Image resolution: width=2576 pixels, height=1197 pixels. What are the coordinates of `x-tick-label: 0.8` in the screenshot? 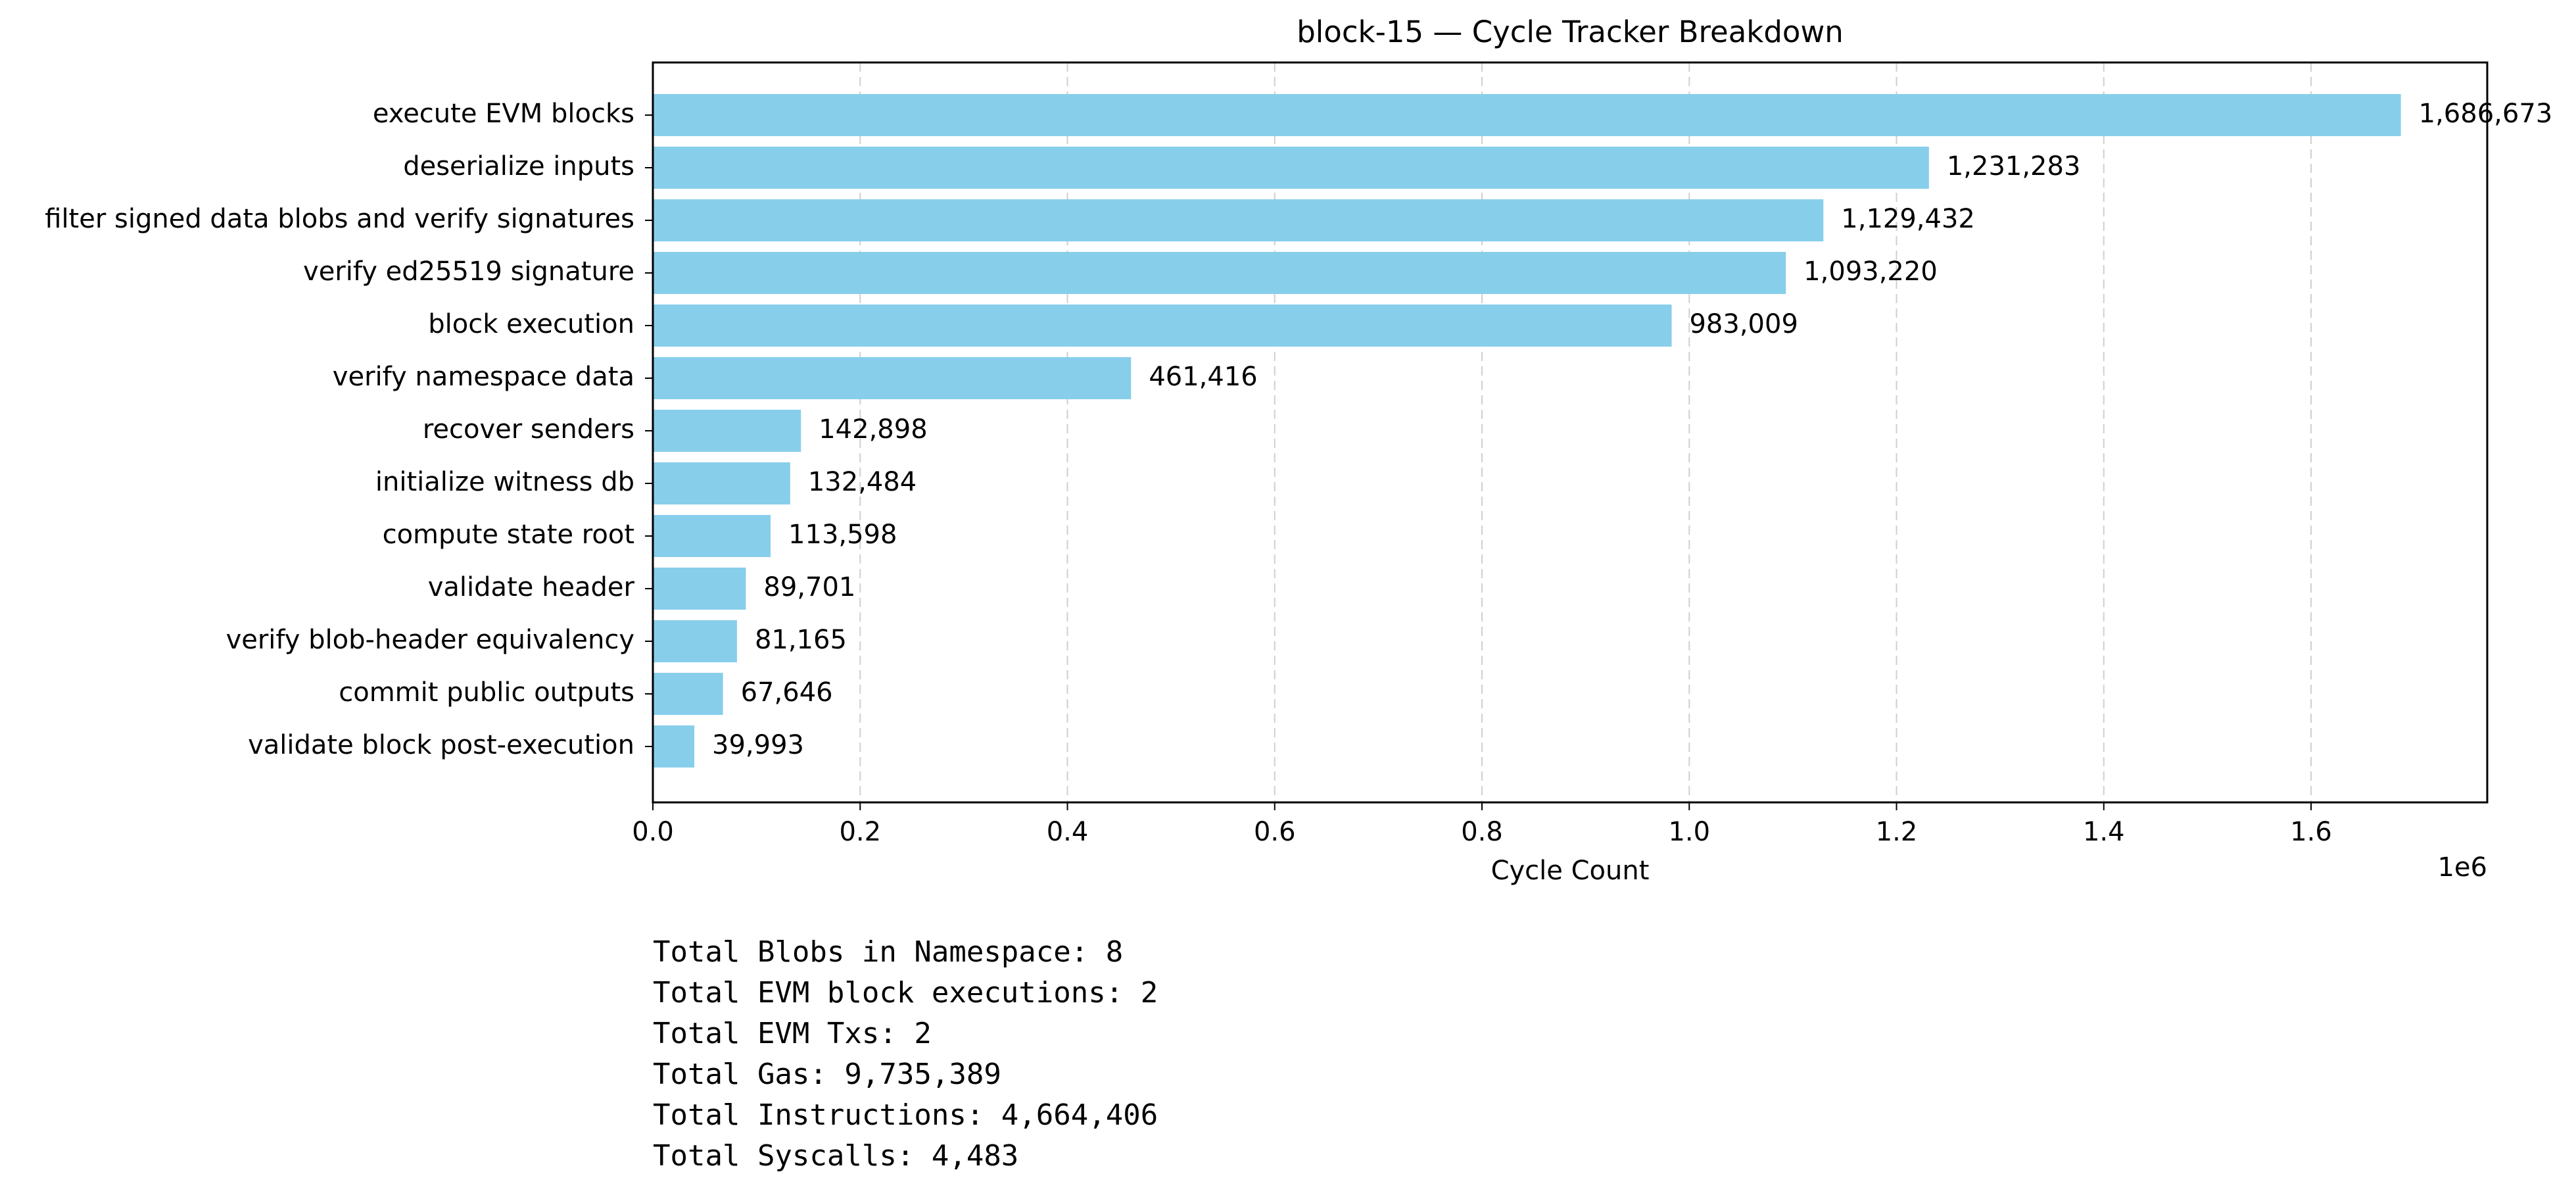 It's located at (1482, 832).